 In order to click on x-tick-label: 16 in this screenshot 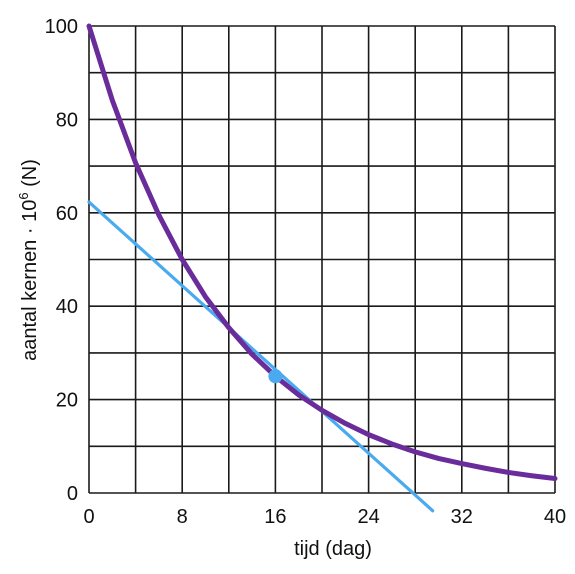, I will do `click(275, 517)`.